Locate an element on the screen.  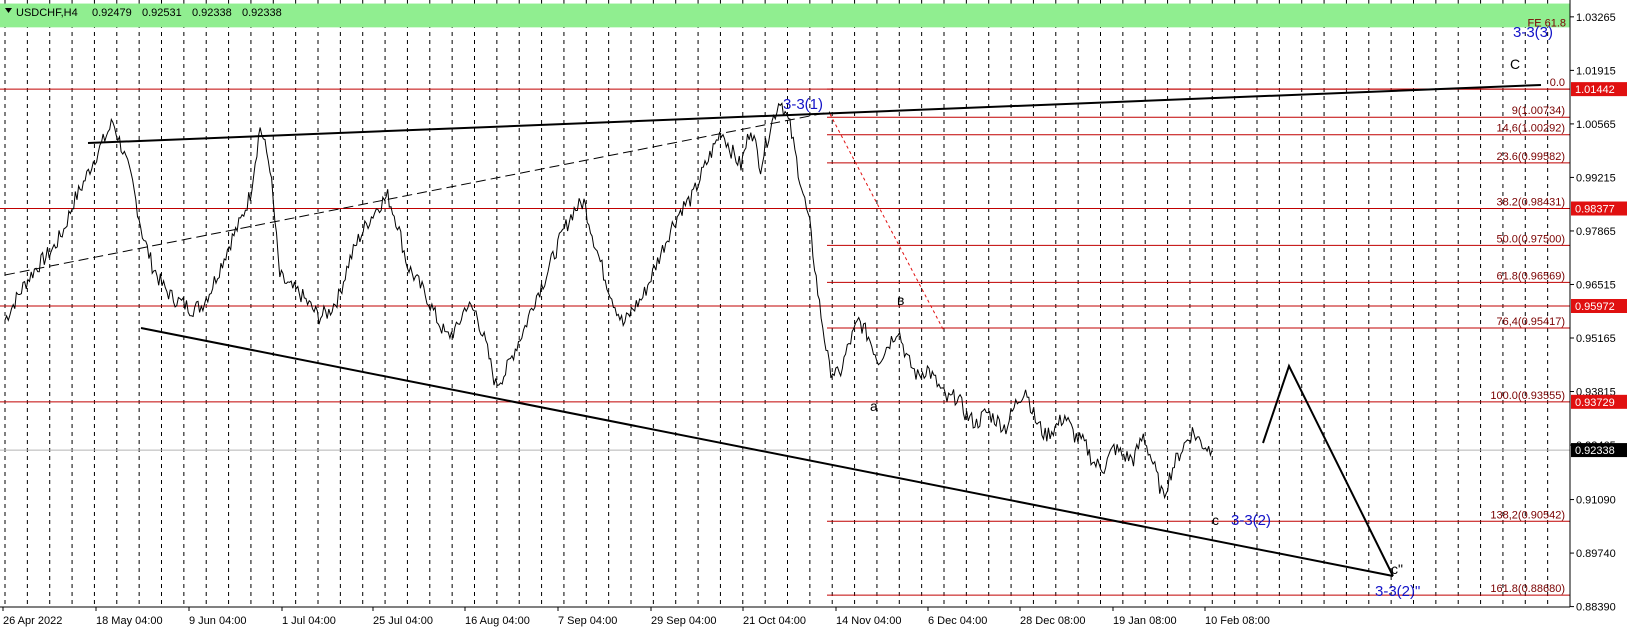
level-price-tag-text: 0.93729 is located at coordinates (1595, 403).